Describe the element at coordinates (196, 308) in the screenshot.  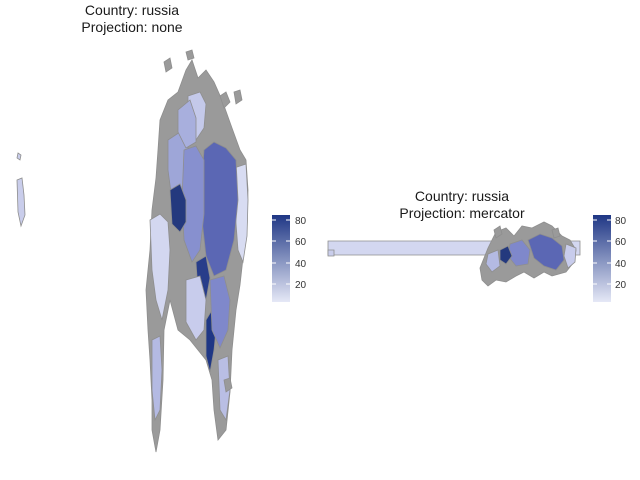
I see `region-lower-light` at that location.